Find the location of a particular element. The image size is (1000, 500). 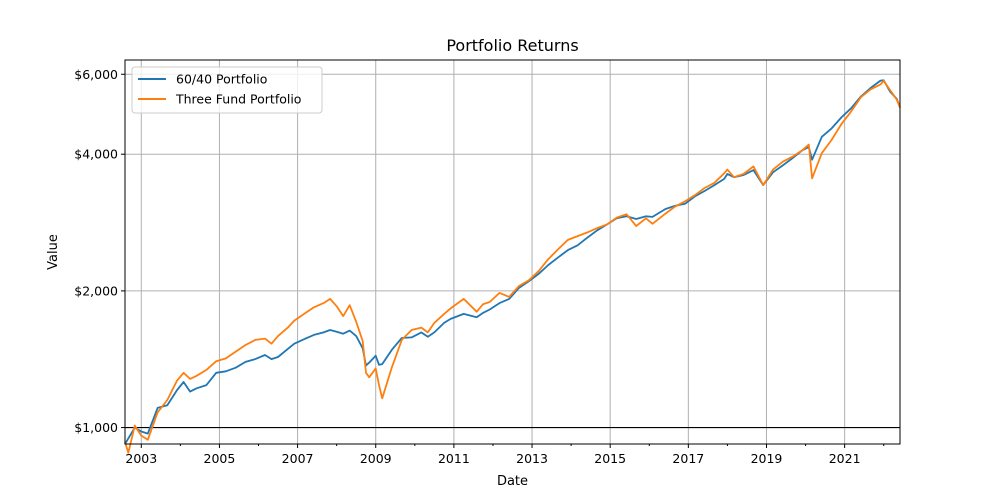

x-tick-label: 2005 is located at coordinates (220, 458).